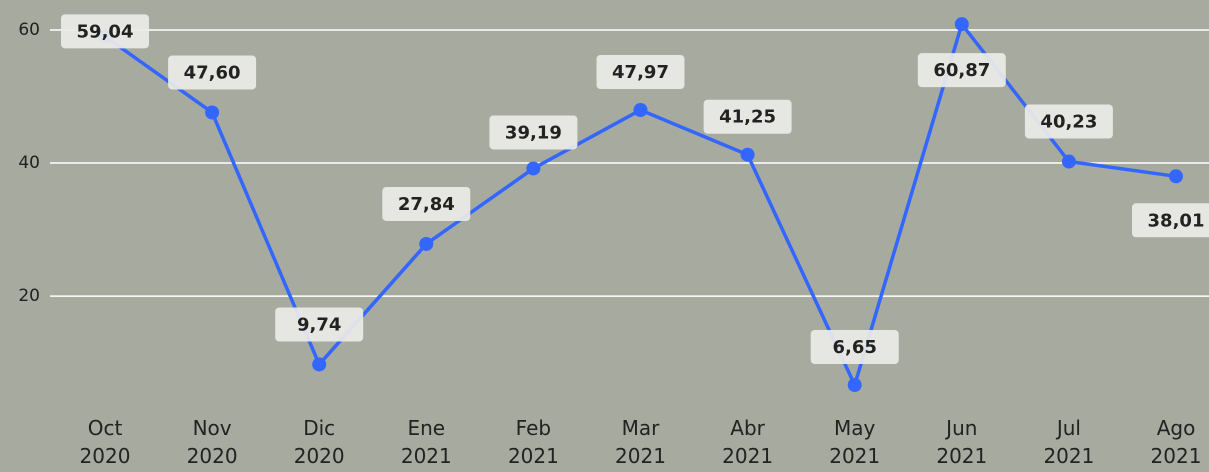 The image size is (1209, 472). What do you see at coordinates (748, 442) in the screenshot?
I see `x-tick-label: Abr 2021` at bounding box center [748, 442].